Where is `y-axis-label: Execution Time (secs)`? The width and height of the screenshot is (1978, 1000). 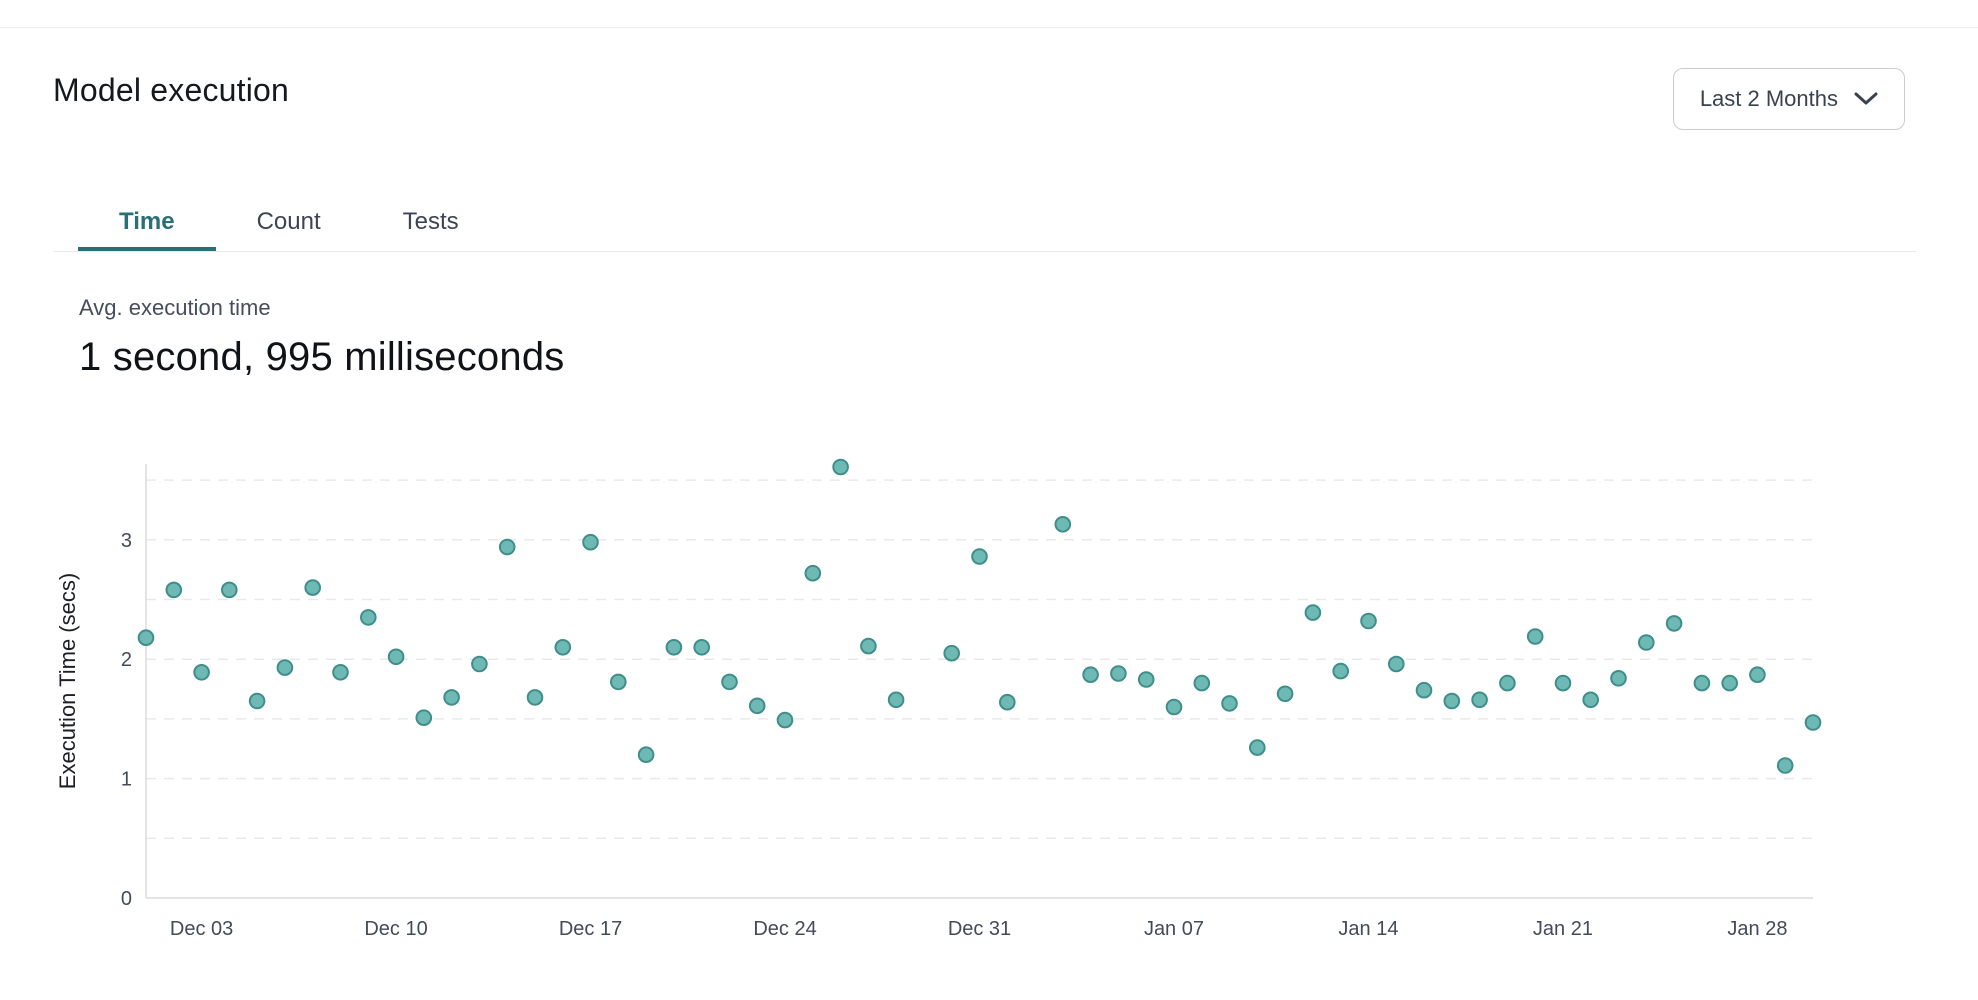 y-axis-label: Execution Time (secs) is located at coordinates (67, 681).